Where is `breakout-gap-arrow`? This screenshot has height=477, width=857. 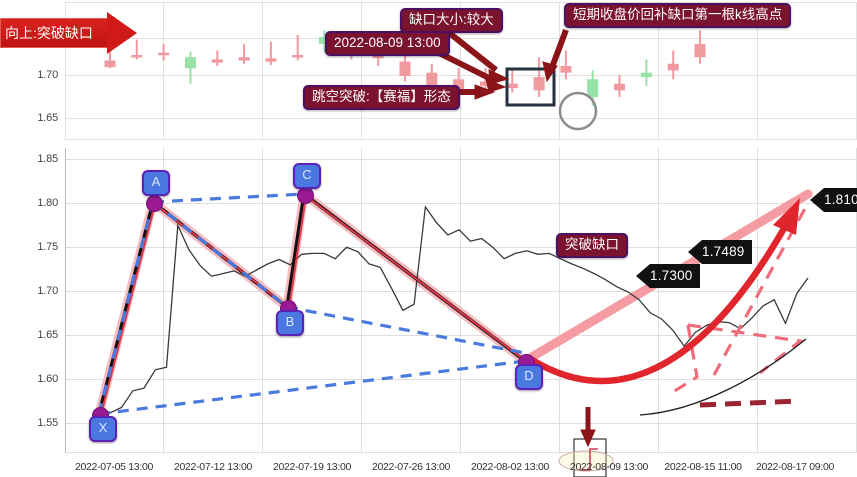 breakout-gap-arrow is located at coordinates (588, 427).